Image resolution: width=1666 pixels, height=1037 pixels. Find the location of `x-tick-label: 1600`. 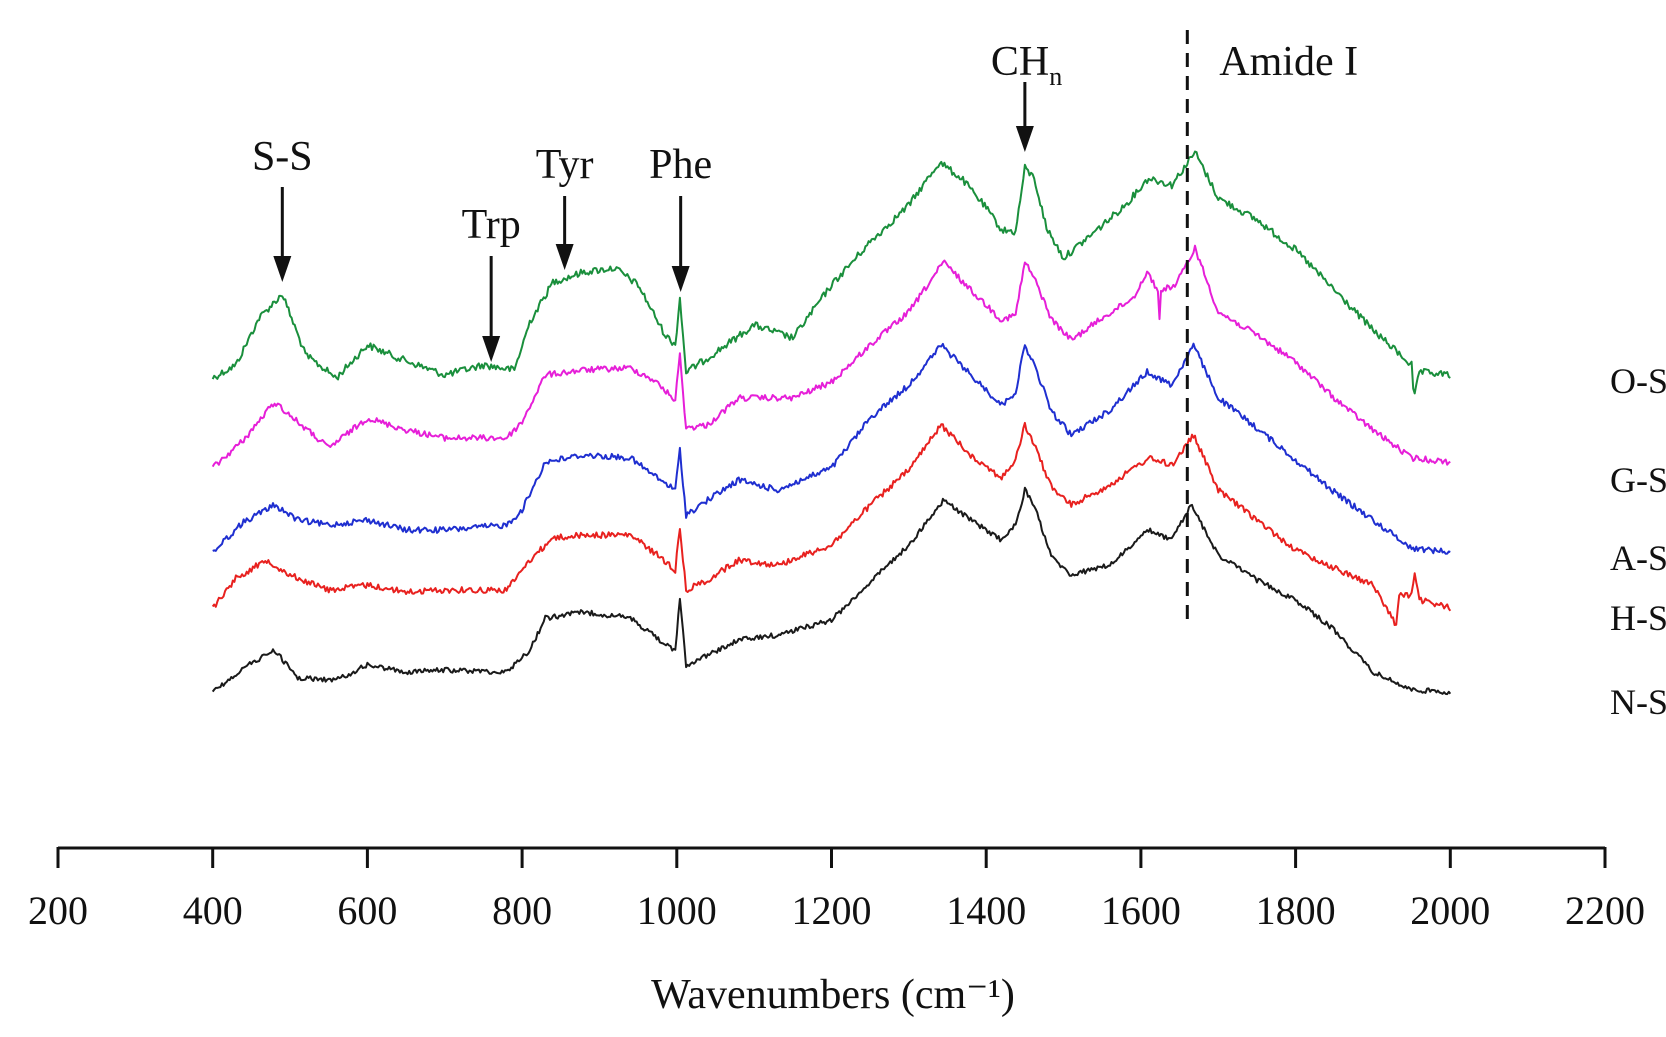

x-tick-label: 1600 is located at coordinates (1141, 910).